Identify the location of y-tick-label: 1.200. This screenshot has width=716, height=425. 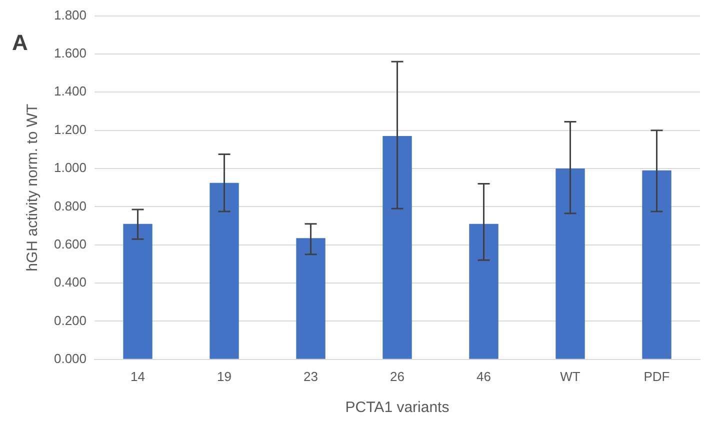
(70, 129).